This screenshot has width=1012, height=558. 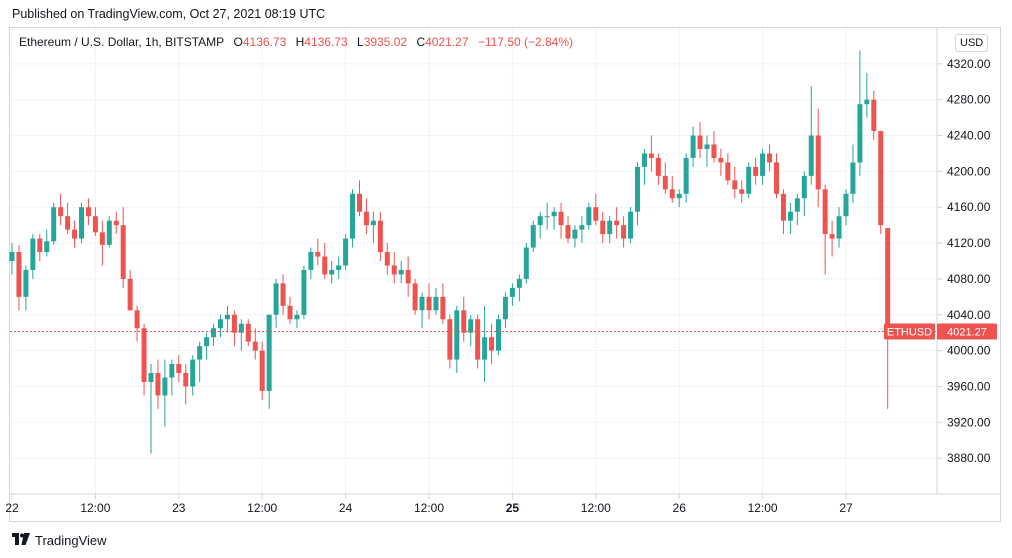 I want to click on symbol-title: Ethereum / U.S. Dollar, 1h, BITSTAMP, so click(x=122, y=42).